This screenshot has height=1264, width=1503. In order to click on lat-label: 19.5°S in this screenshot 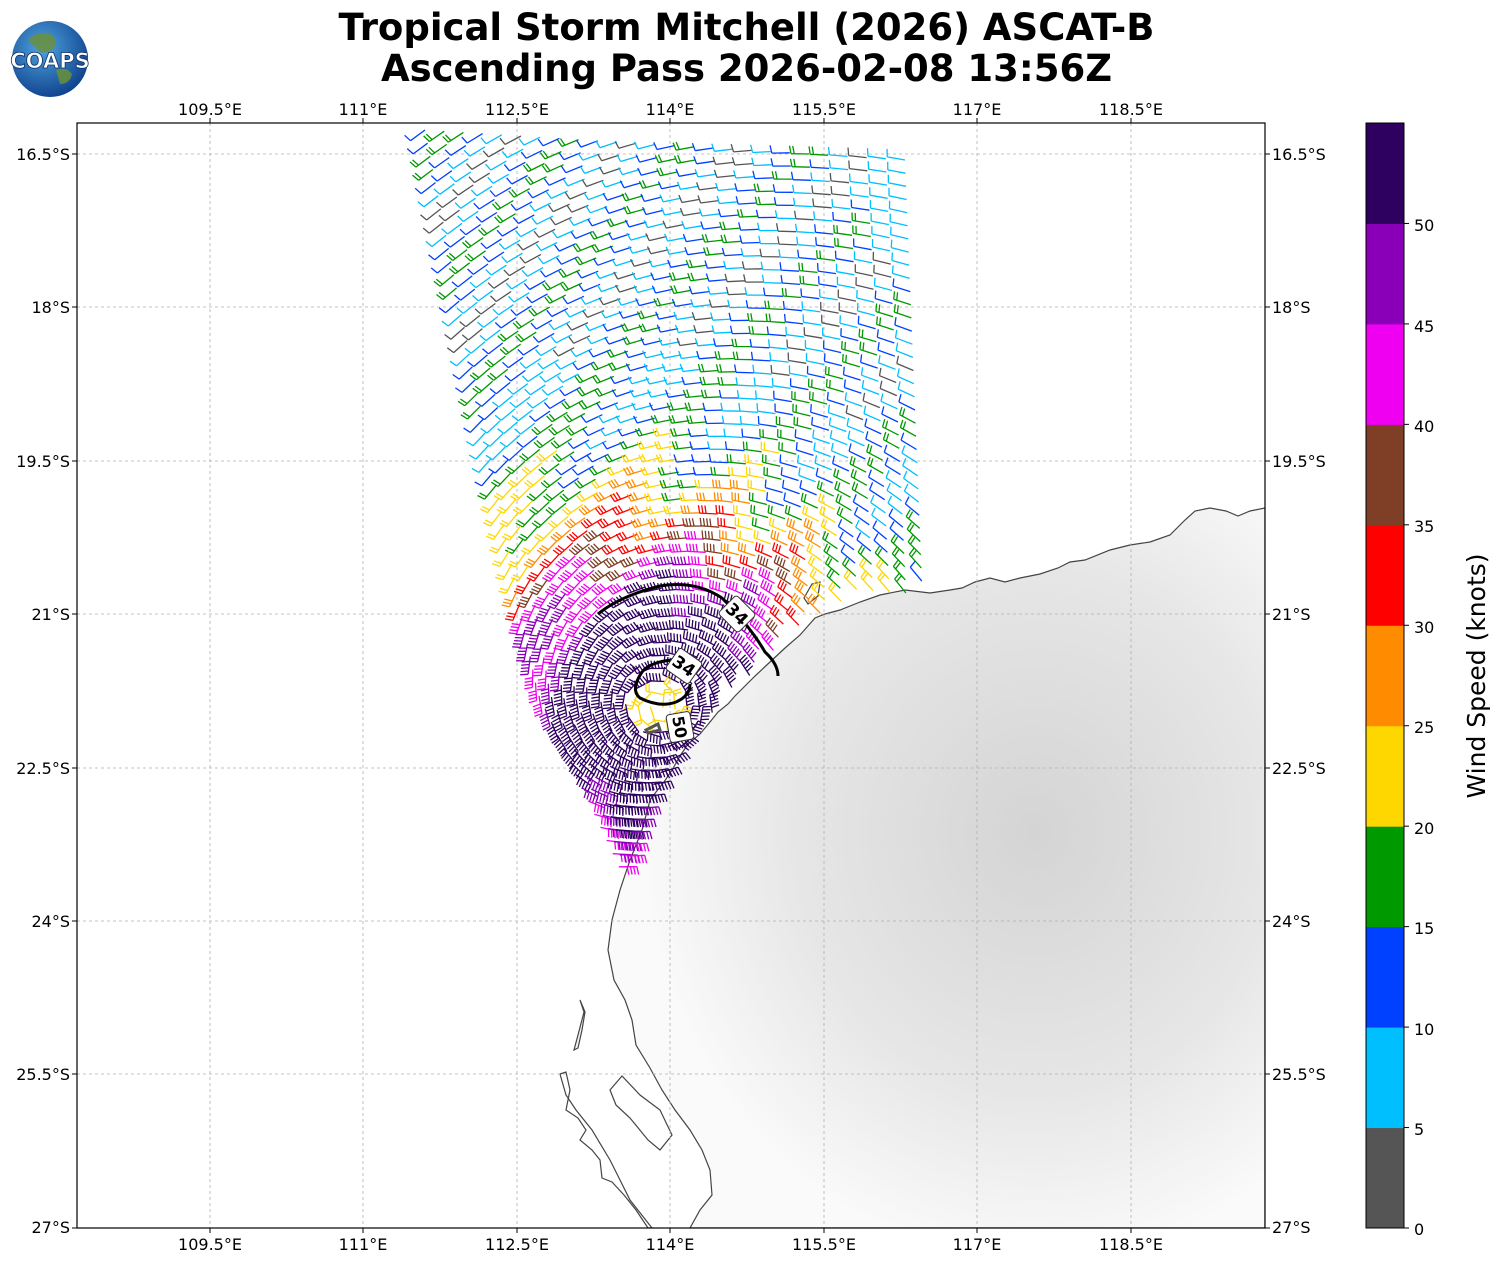, I will do `click(1299, 461)`.